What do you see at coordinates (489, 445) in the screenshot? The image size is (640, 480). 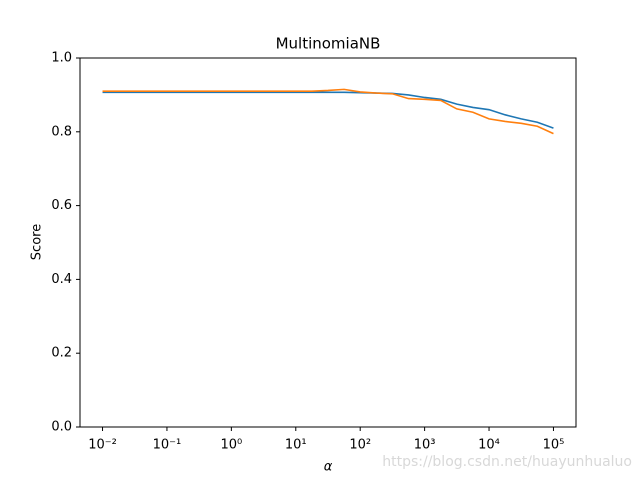 I see `x-tick-label: 10⁴` at bounding box center [489, 445].